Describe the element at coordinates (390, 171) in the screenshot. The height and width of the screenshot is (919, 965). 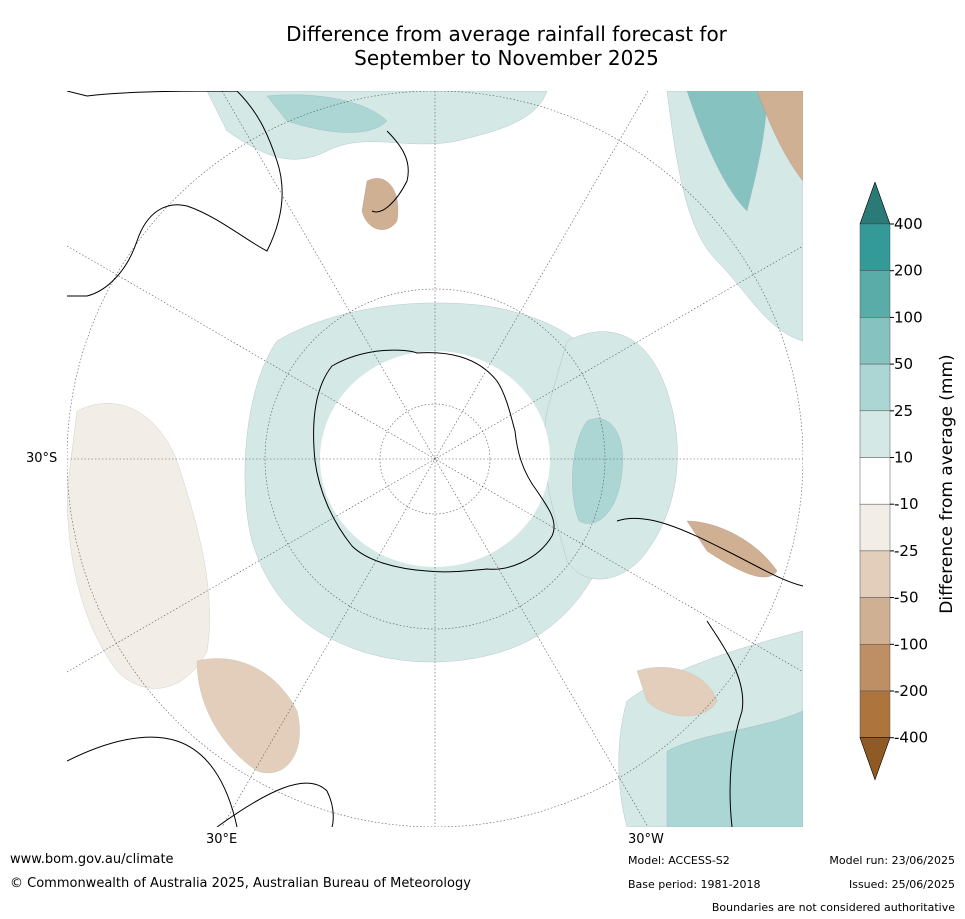
I see `new-zealand-coastline` at that location.